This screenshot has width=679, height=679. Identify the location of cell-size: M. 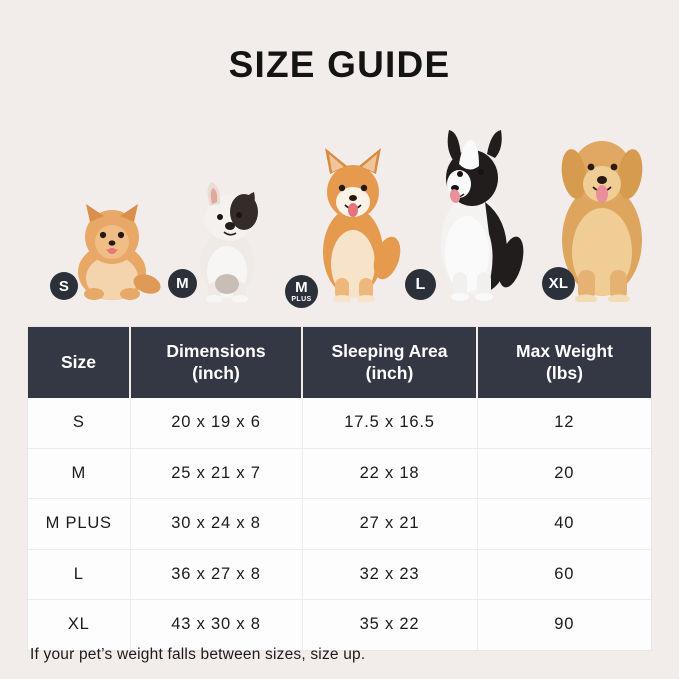
(79, 473).